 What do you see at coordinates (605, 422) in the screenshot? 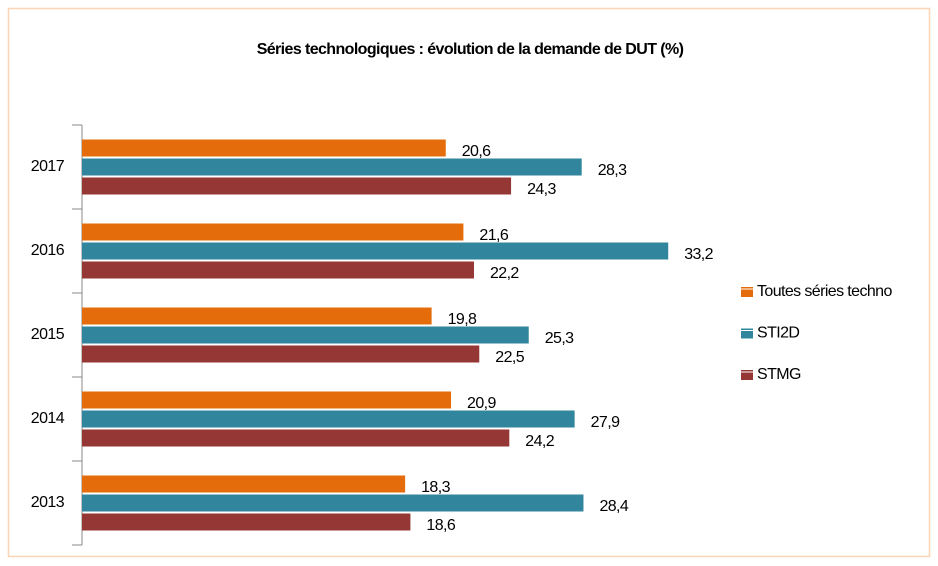
I see `data-label: 27,9` at bounding box center [605, 422].